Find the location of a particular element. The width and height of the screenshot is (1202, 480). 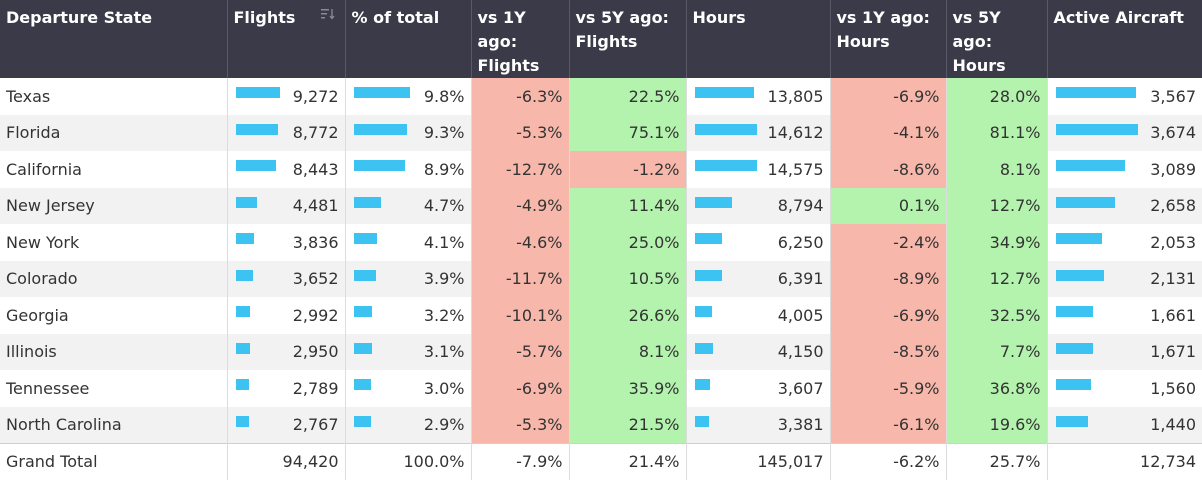

cell-state: Florida is located at coordinates (114, 132).